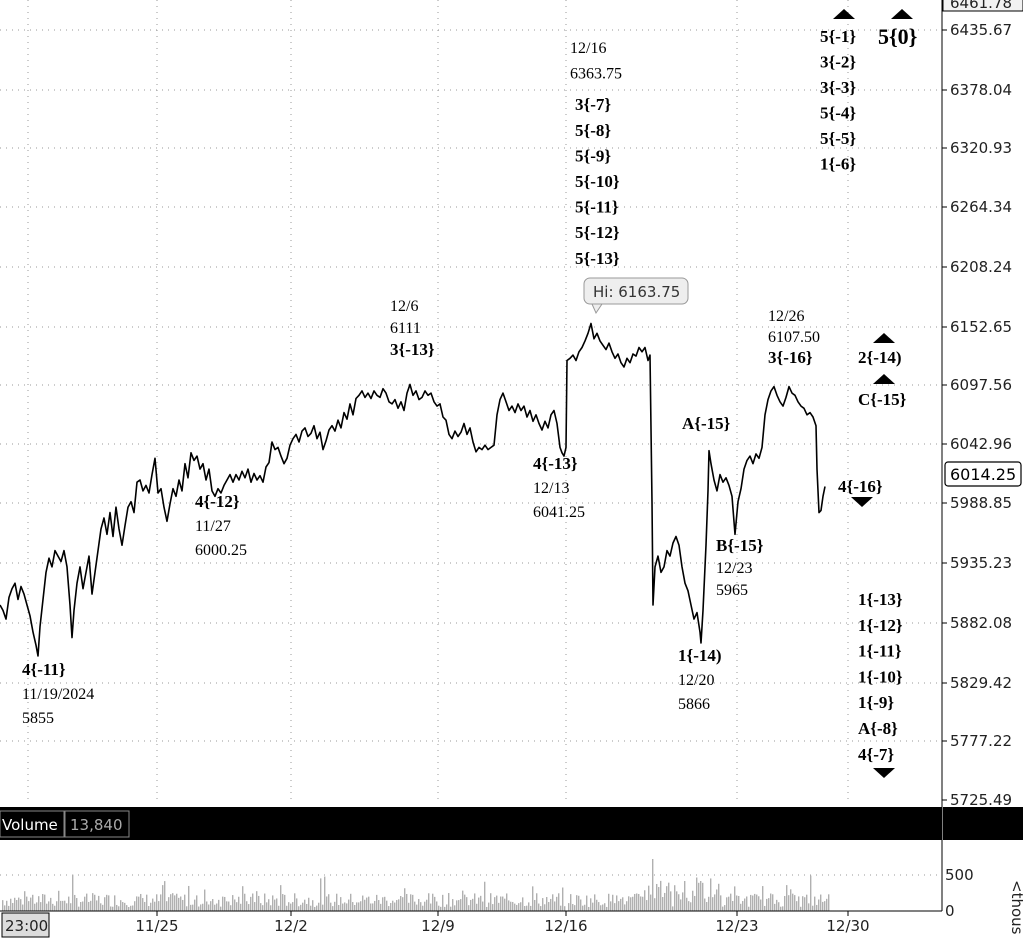 The height and width of the screenshot is (940, 1023). What do you see at coordinates (471, 924) in the screenshot?
I see `date-axis: 23:00 11/25 12/2 12/9 12/16 12/23 12/30` at bounding box center [471, 924].